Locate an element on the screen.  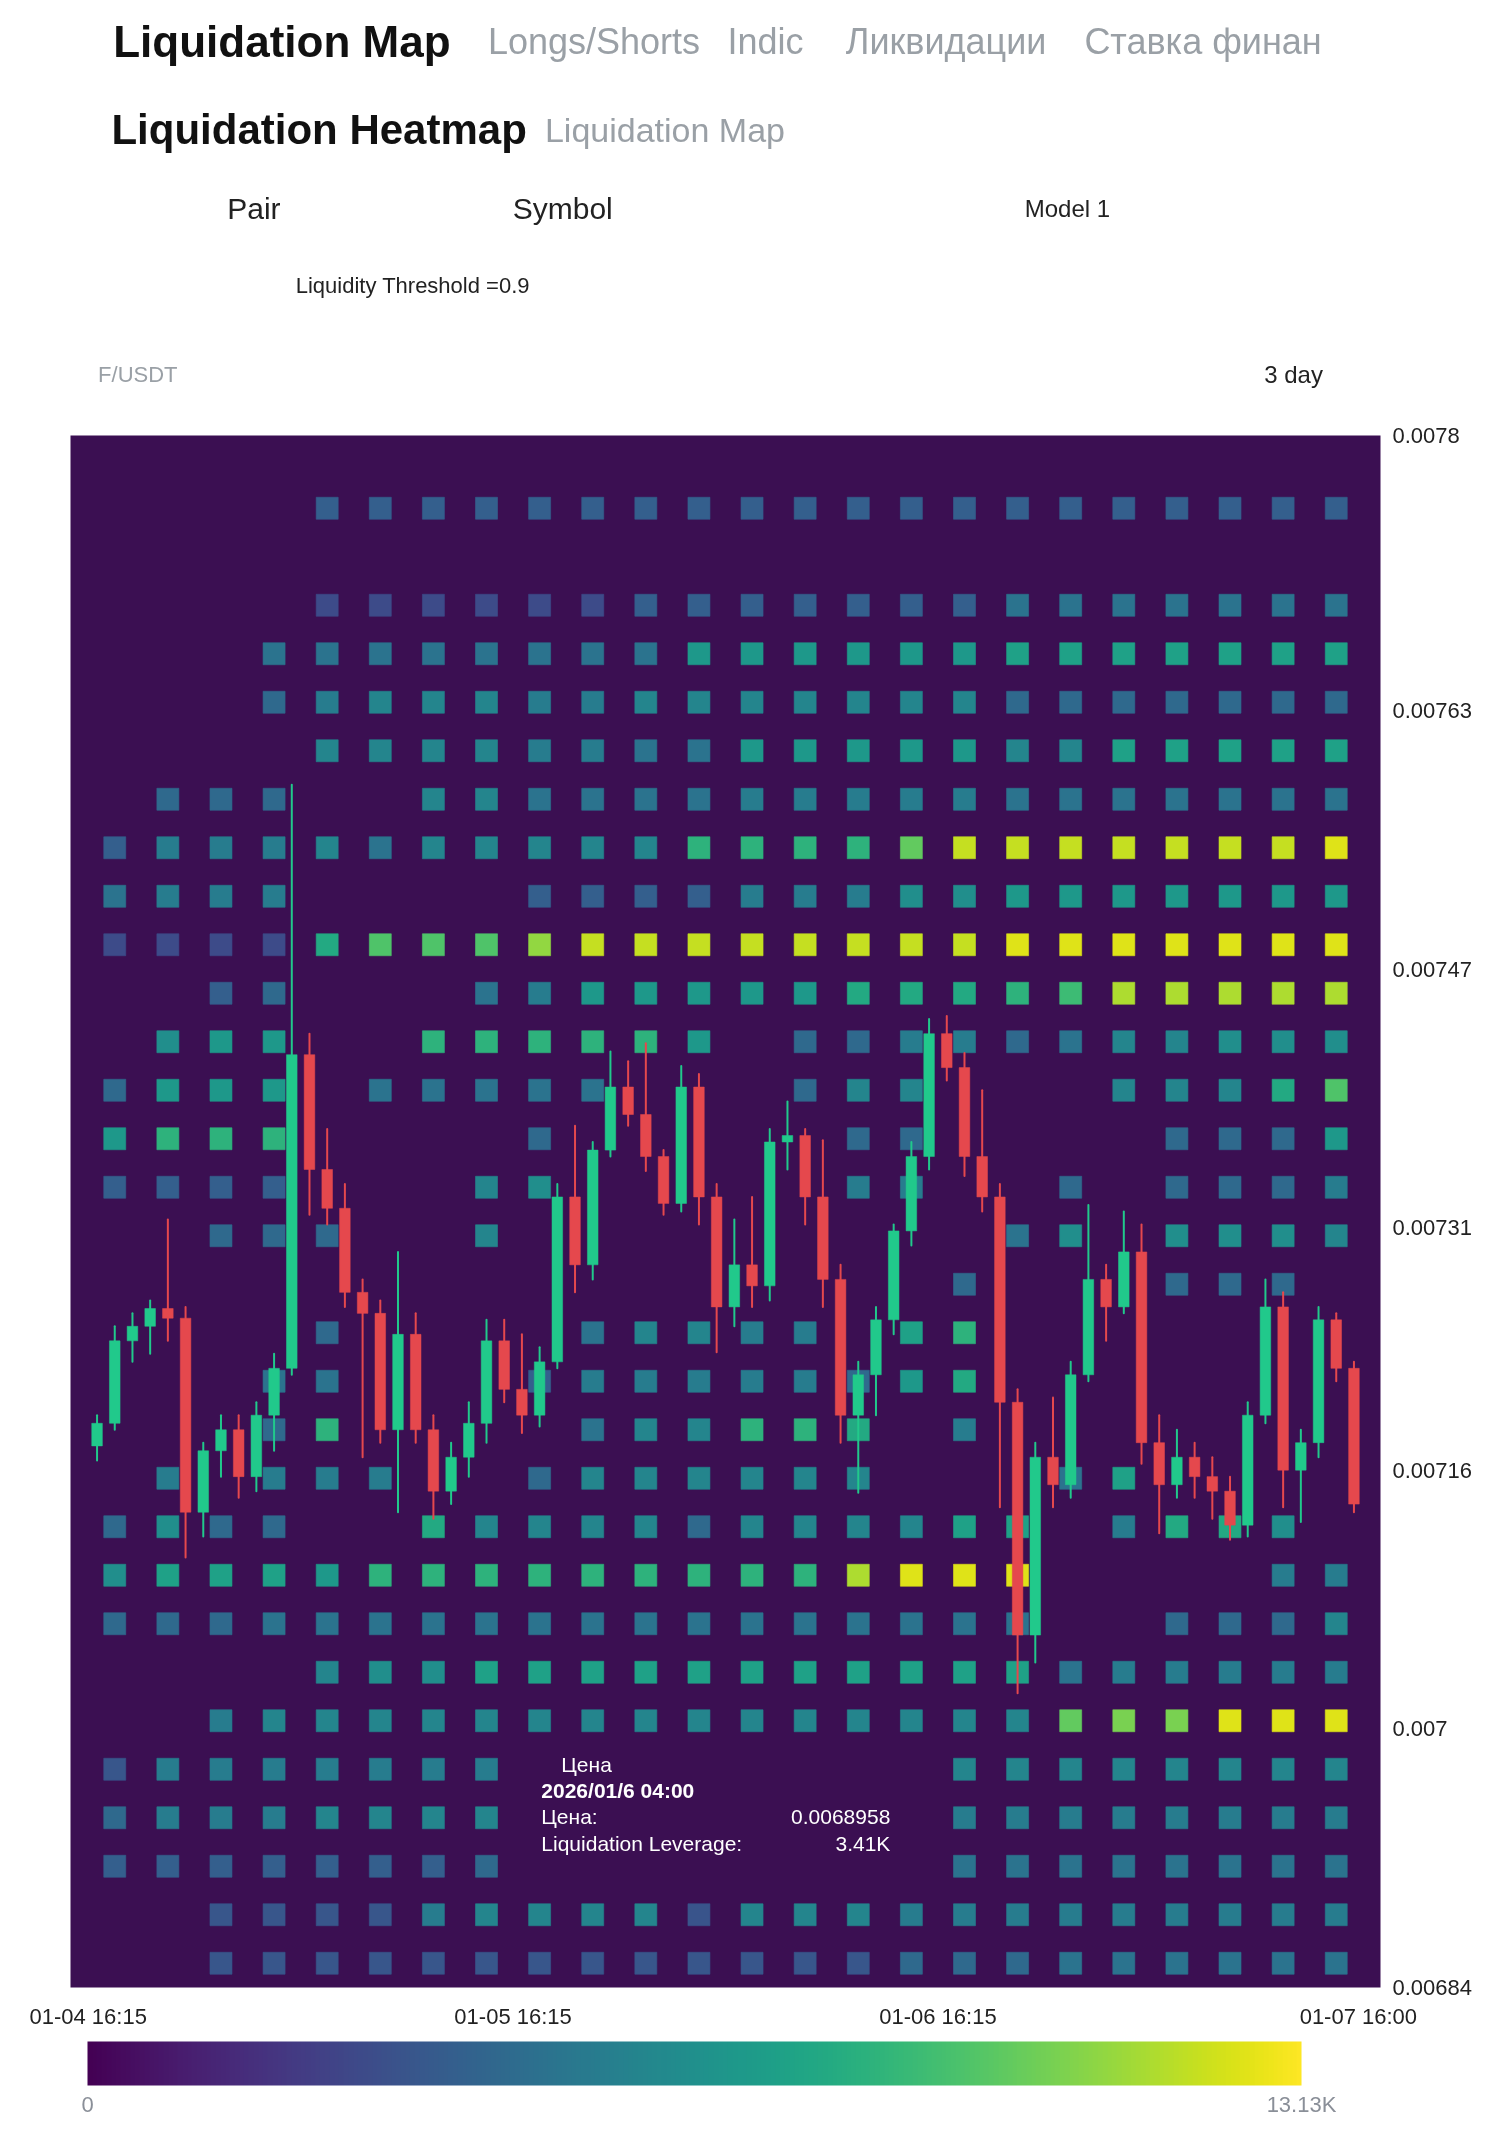
x-tick-label: 01-07 16:00 is located at coordinates (1358, 2016).